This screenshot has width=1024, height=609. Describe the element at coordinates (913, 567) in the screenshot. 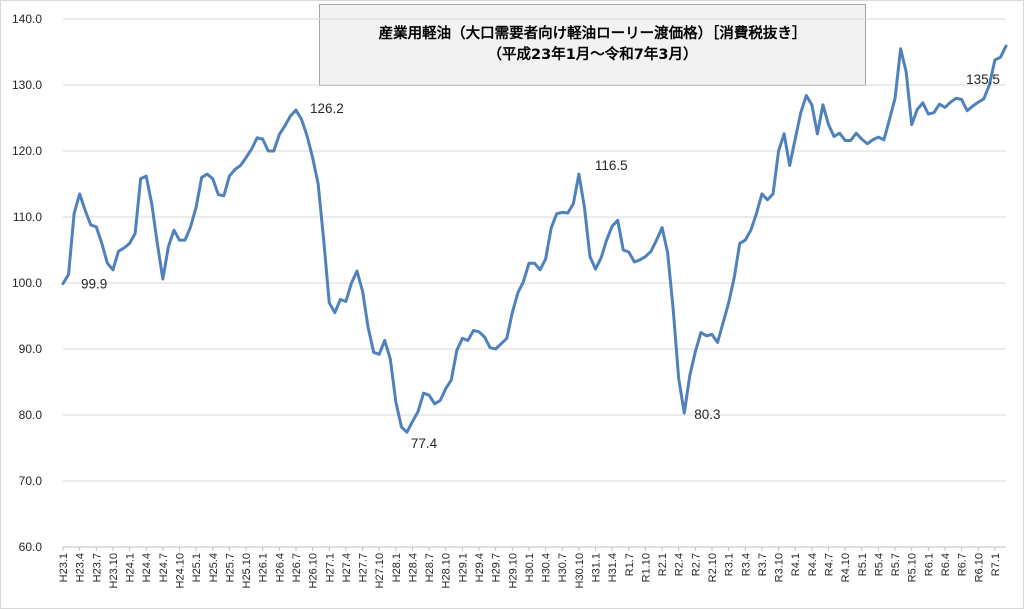

I see `x-tick-label: R5.10` at that location.